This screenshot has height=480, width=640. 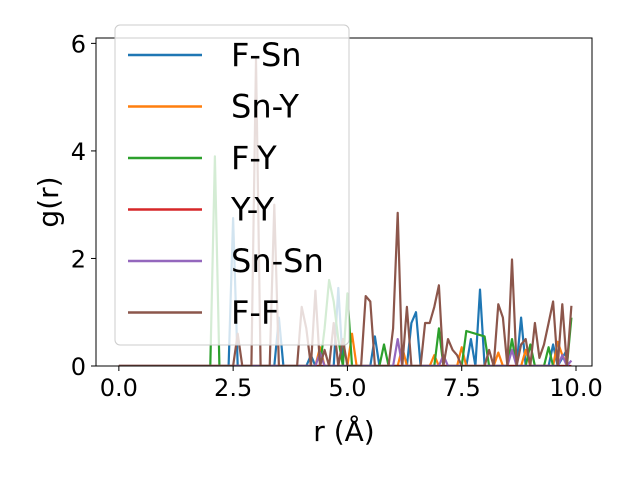 What do you see at coordinates (255, 313) in the screenshot?
I see `legend-label-f-f: F-F` at bounding box center [255, 313].